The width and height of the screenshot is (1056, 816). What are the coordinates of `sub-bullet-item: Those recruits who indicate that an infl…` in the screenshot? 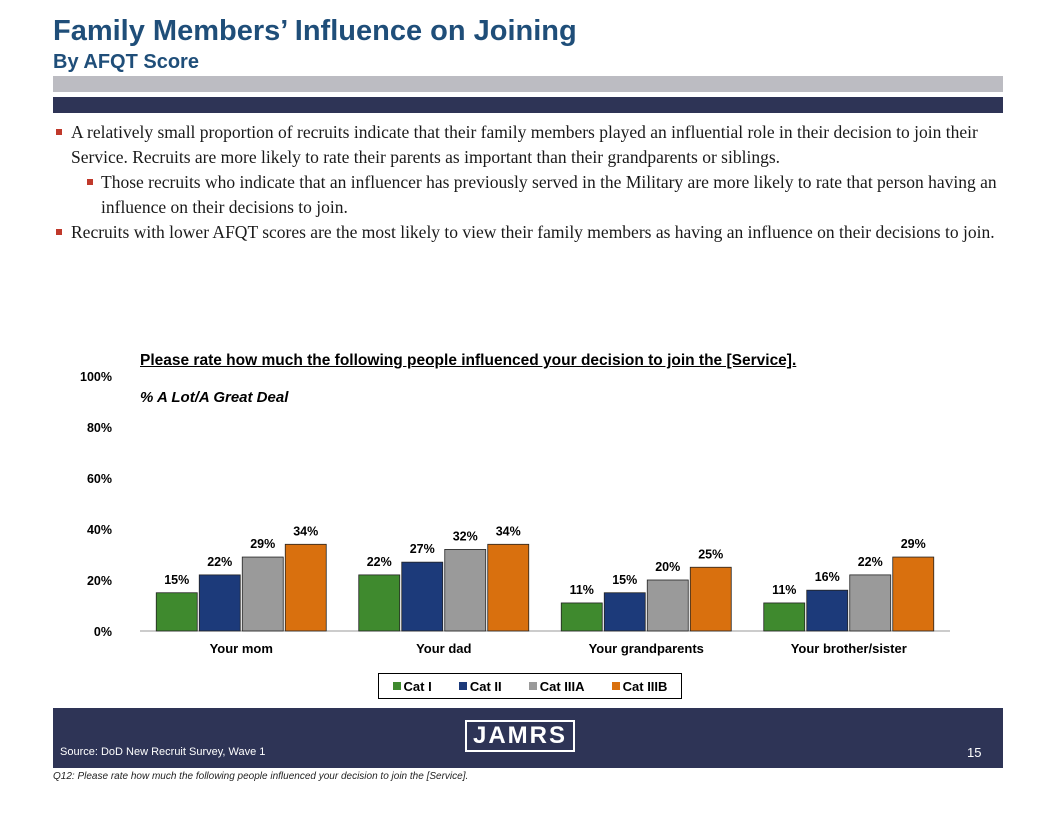 It's located at (528, 195).